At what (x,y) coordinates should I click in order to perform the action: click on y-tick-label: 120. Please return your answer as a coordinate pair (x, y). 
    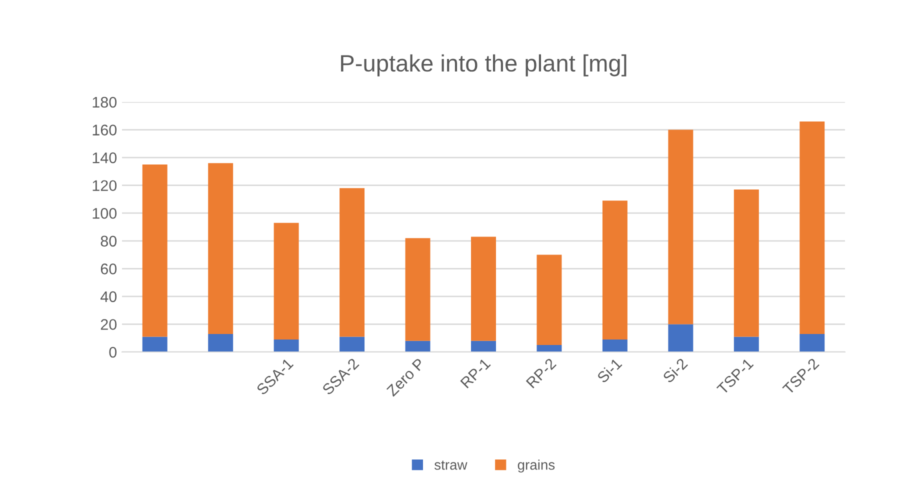
    Looking at the image, I should click on (104, 186).